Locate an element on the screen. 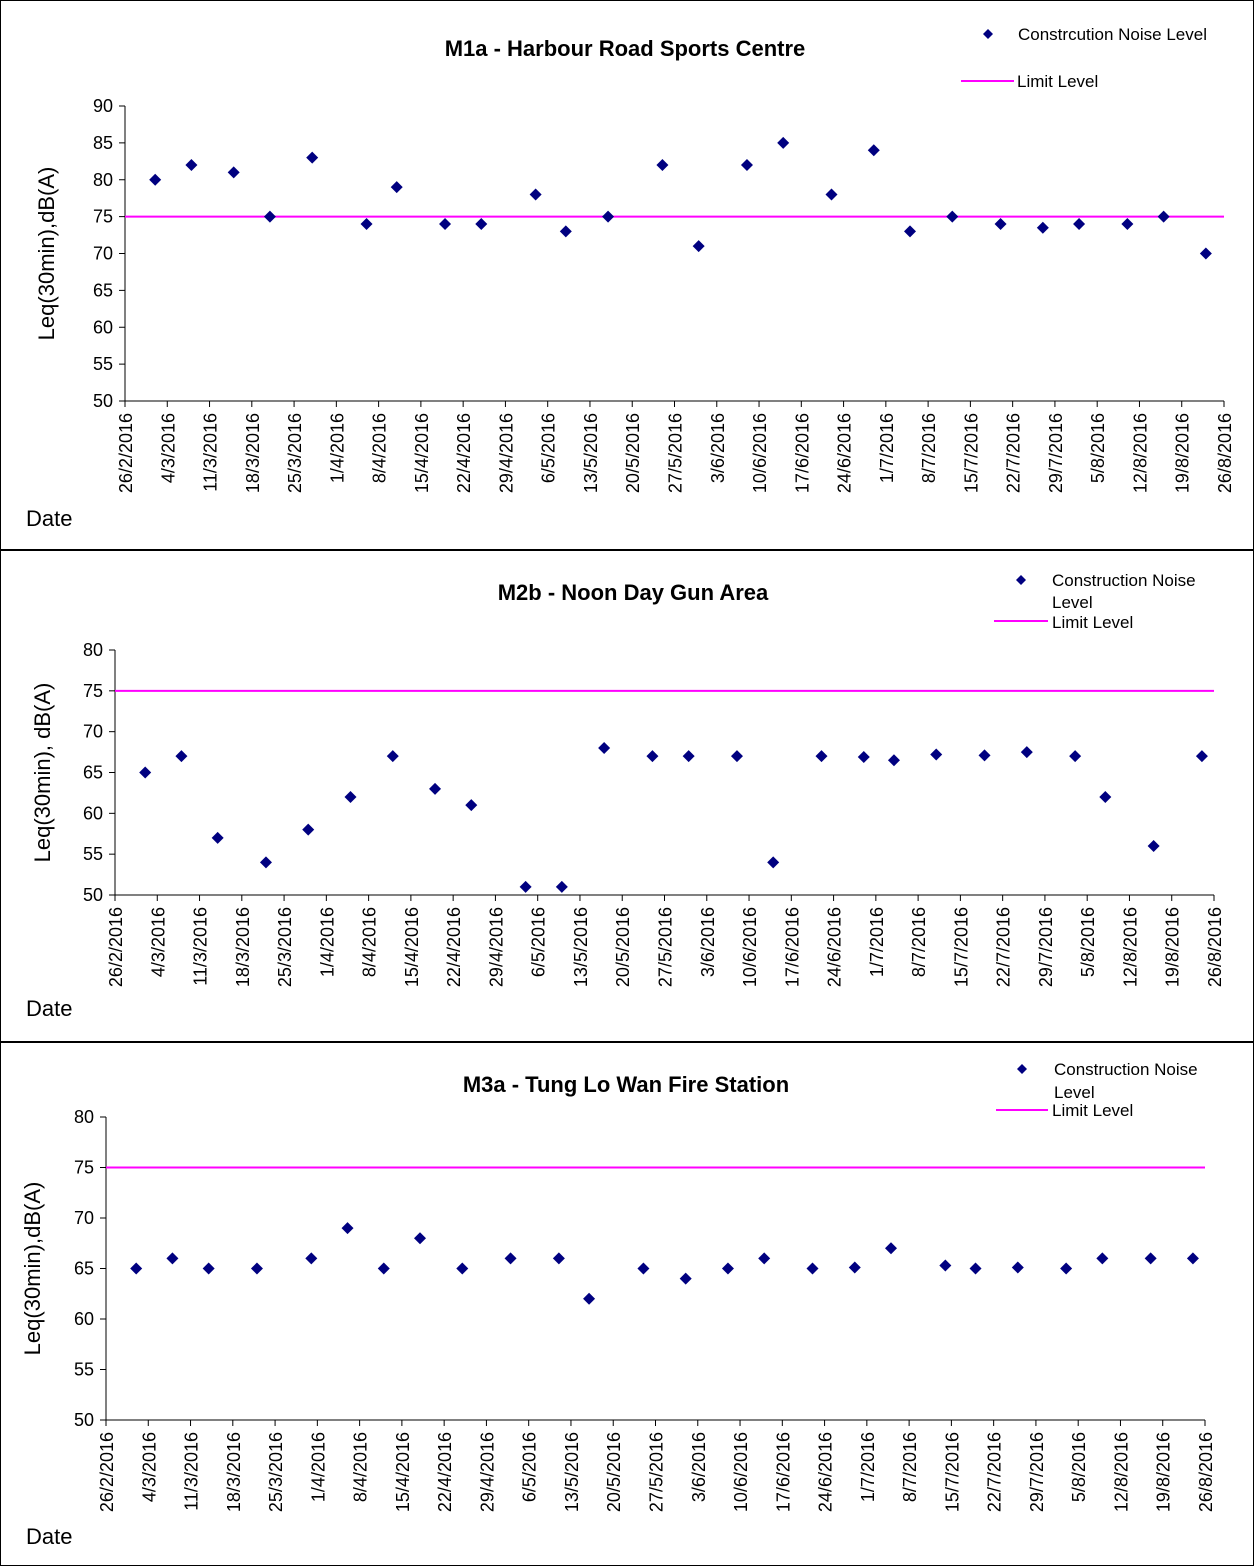 The width and height of the screenshot is (1254, 1566). x-tick-label: 13/5/2016 is located at coordinates (572, 1472).